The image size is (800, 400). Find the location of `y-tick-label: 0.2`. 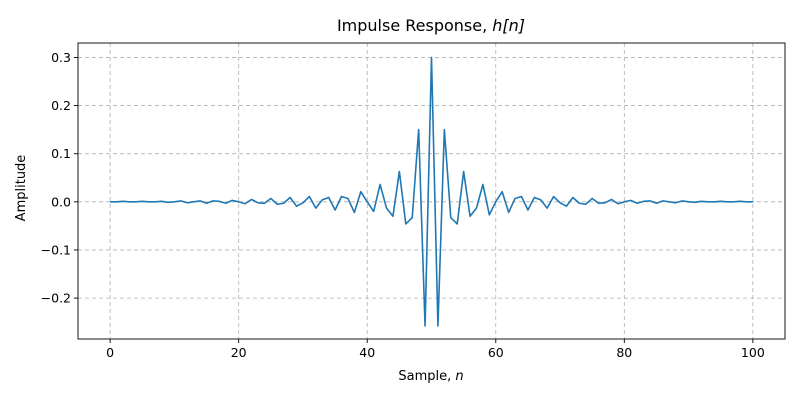

y-tick-label: 0.2 is located at coordinates (61, 105).